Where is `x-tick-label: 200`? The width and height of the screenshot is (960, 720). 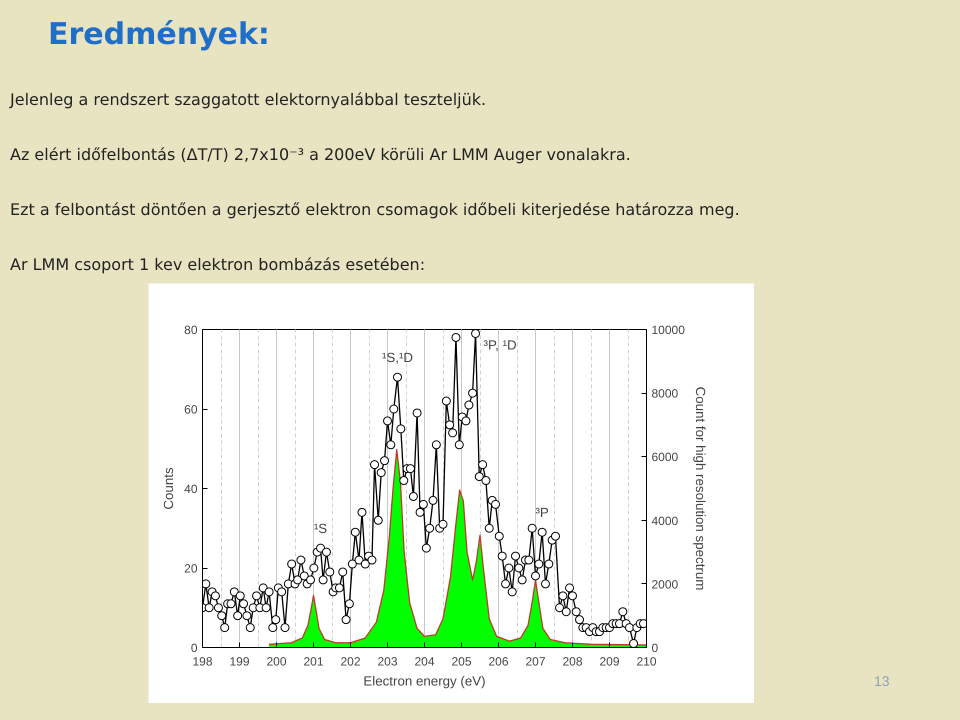 x-tick-label: 200 is located at coordinates (276, 661).